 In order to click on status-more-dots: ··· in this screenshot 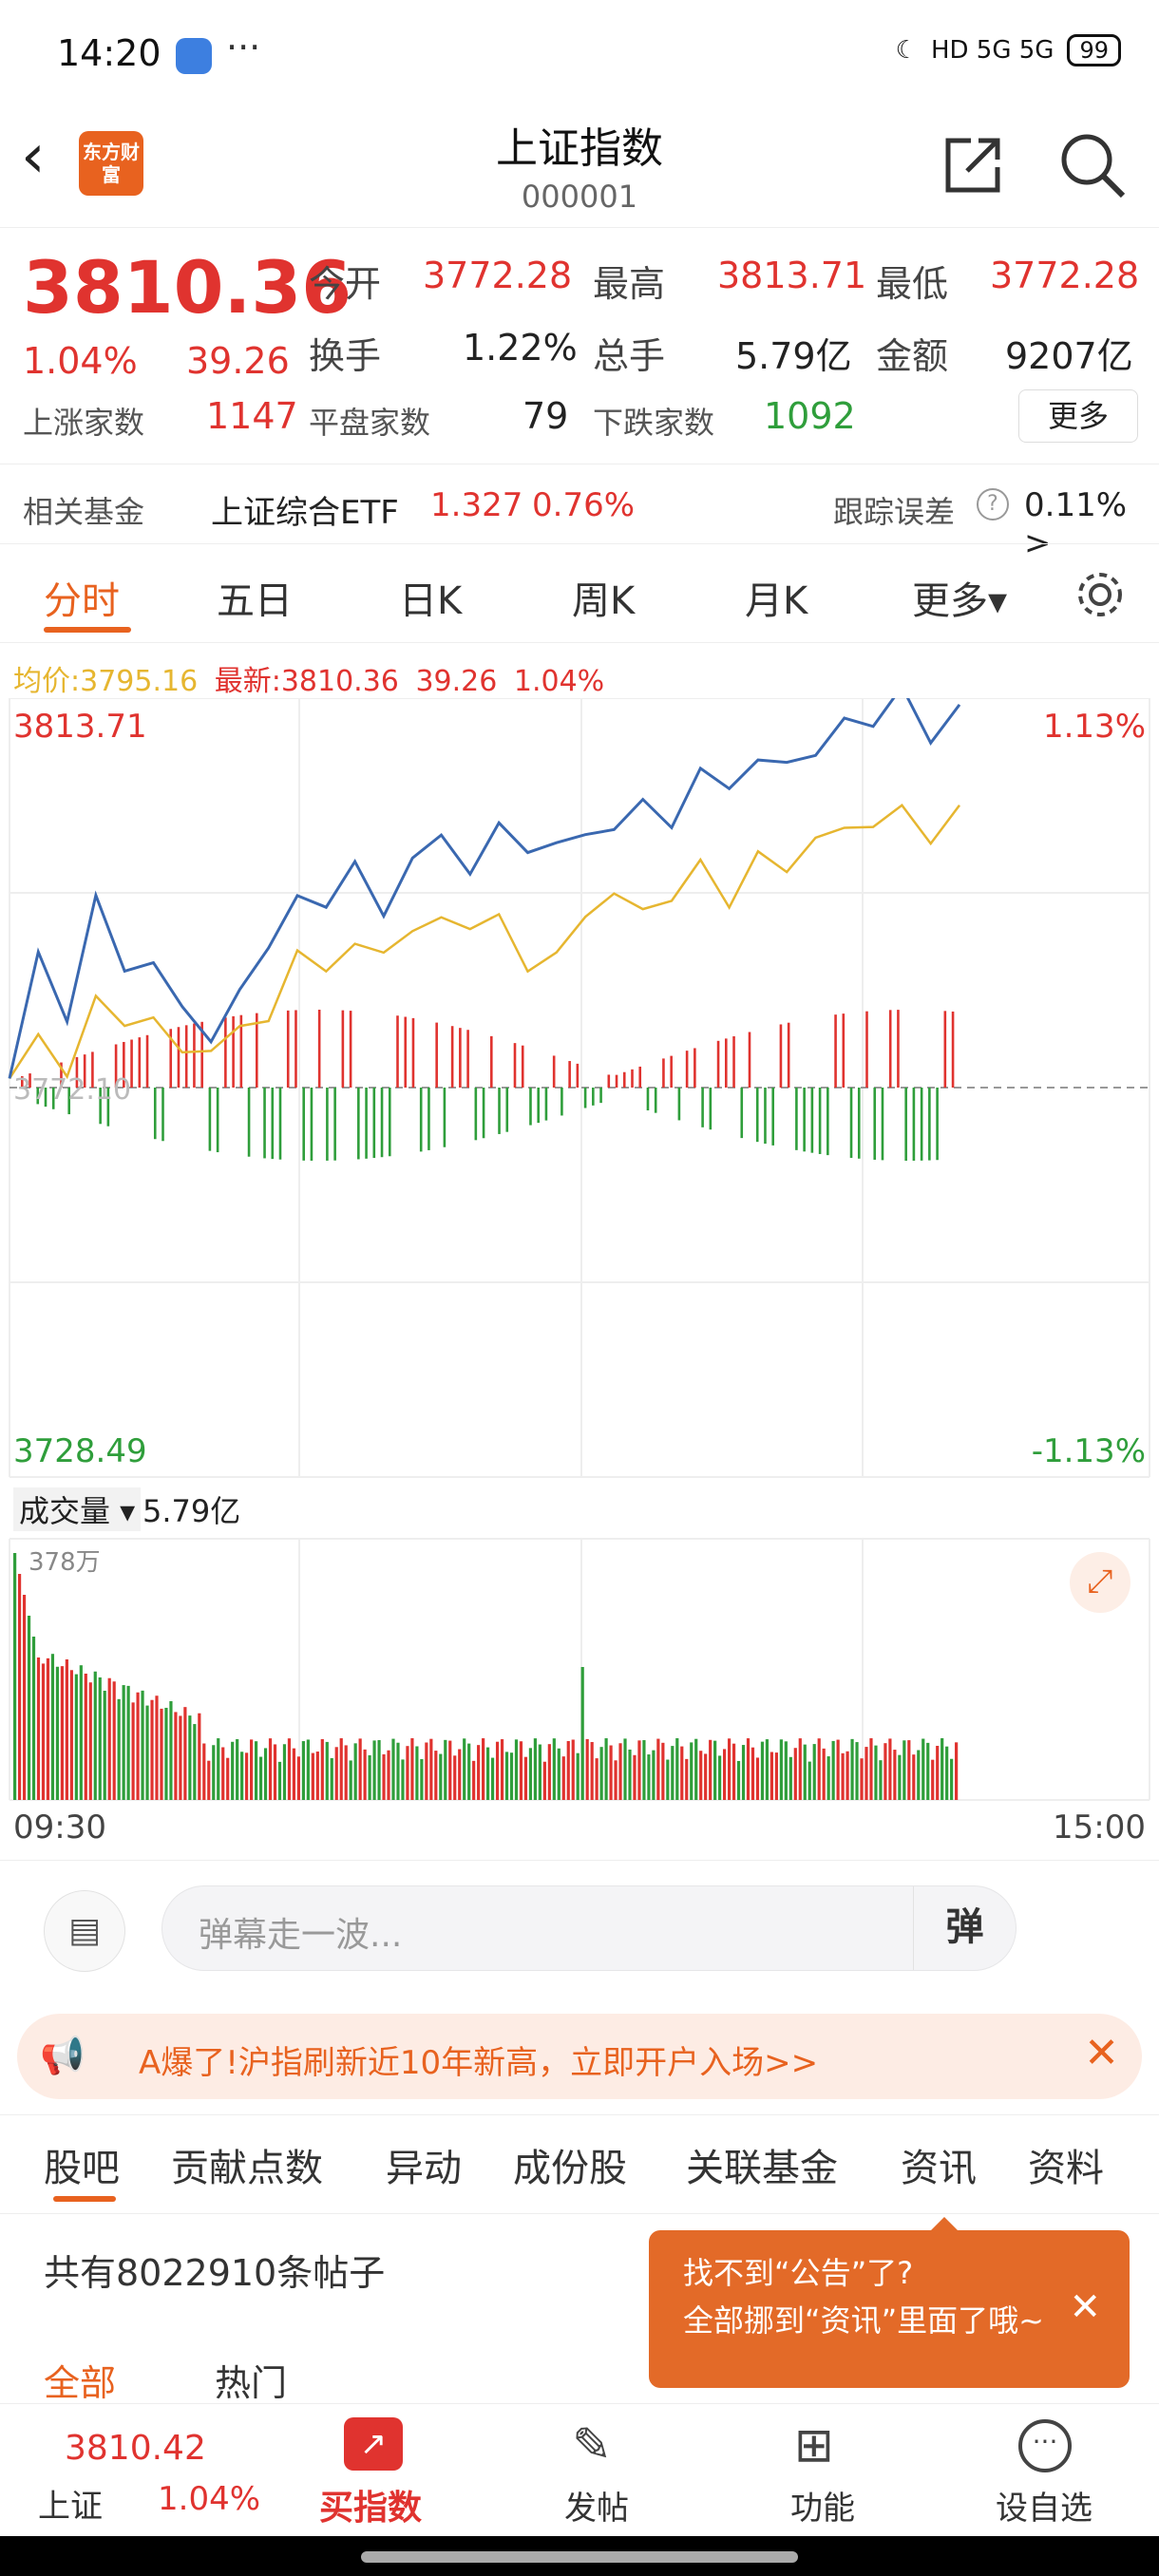, I will do `click(243, 47)`.